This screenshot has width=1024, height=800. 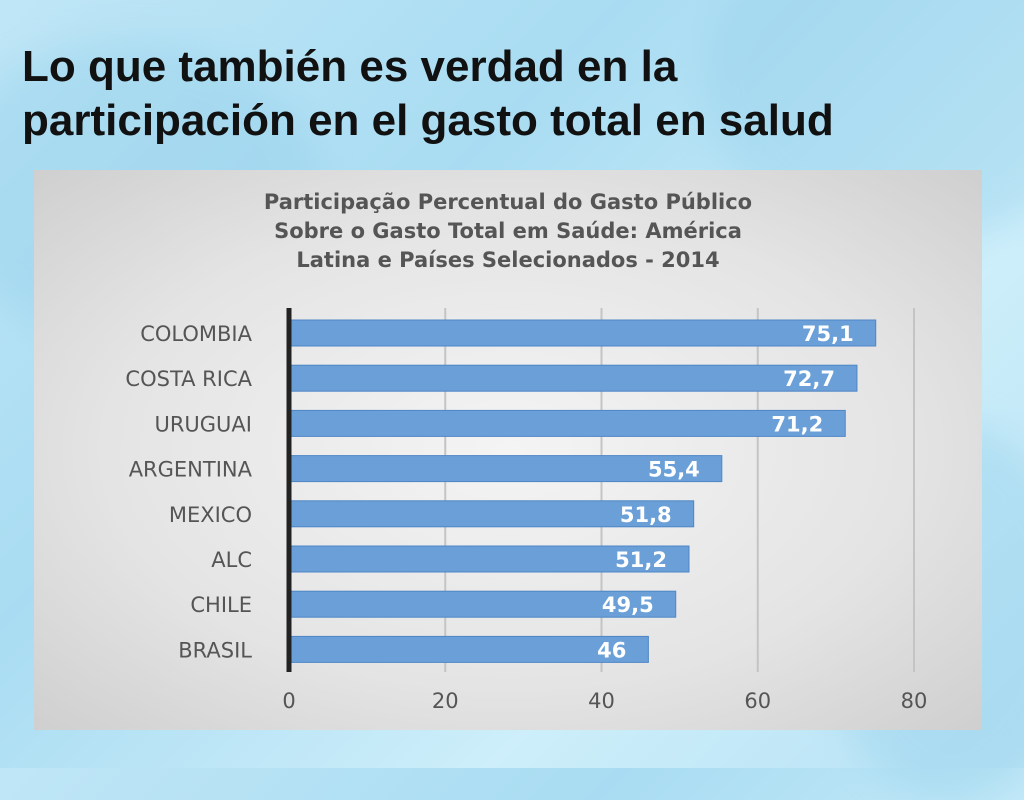 I want to click on data-label: 46, so click(x=611, y=650).